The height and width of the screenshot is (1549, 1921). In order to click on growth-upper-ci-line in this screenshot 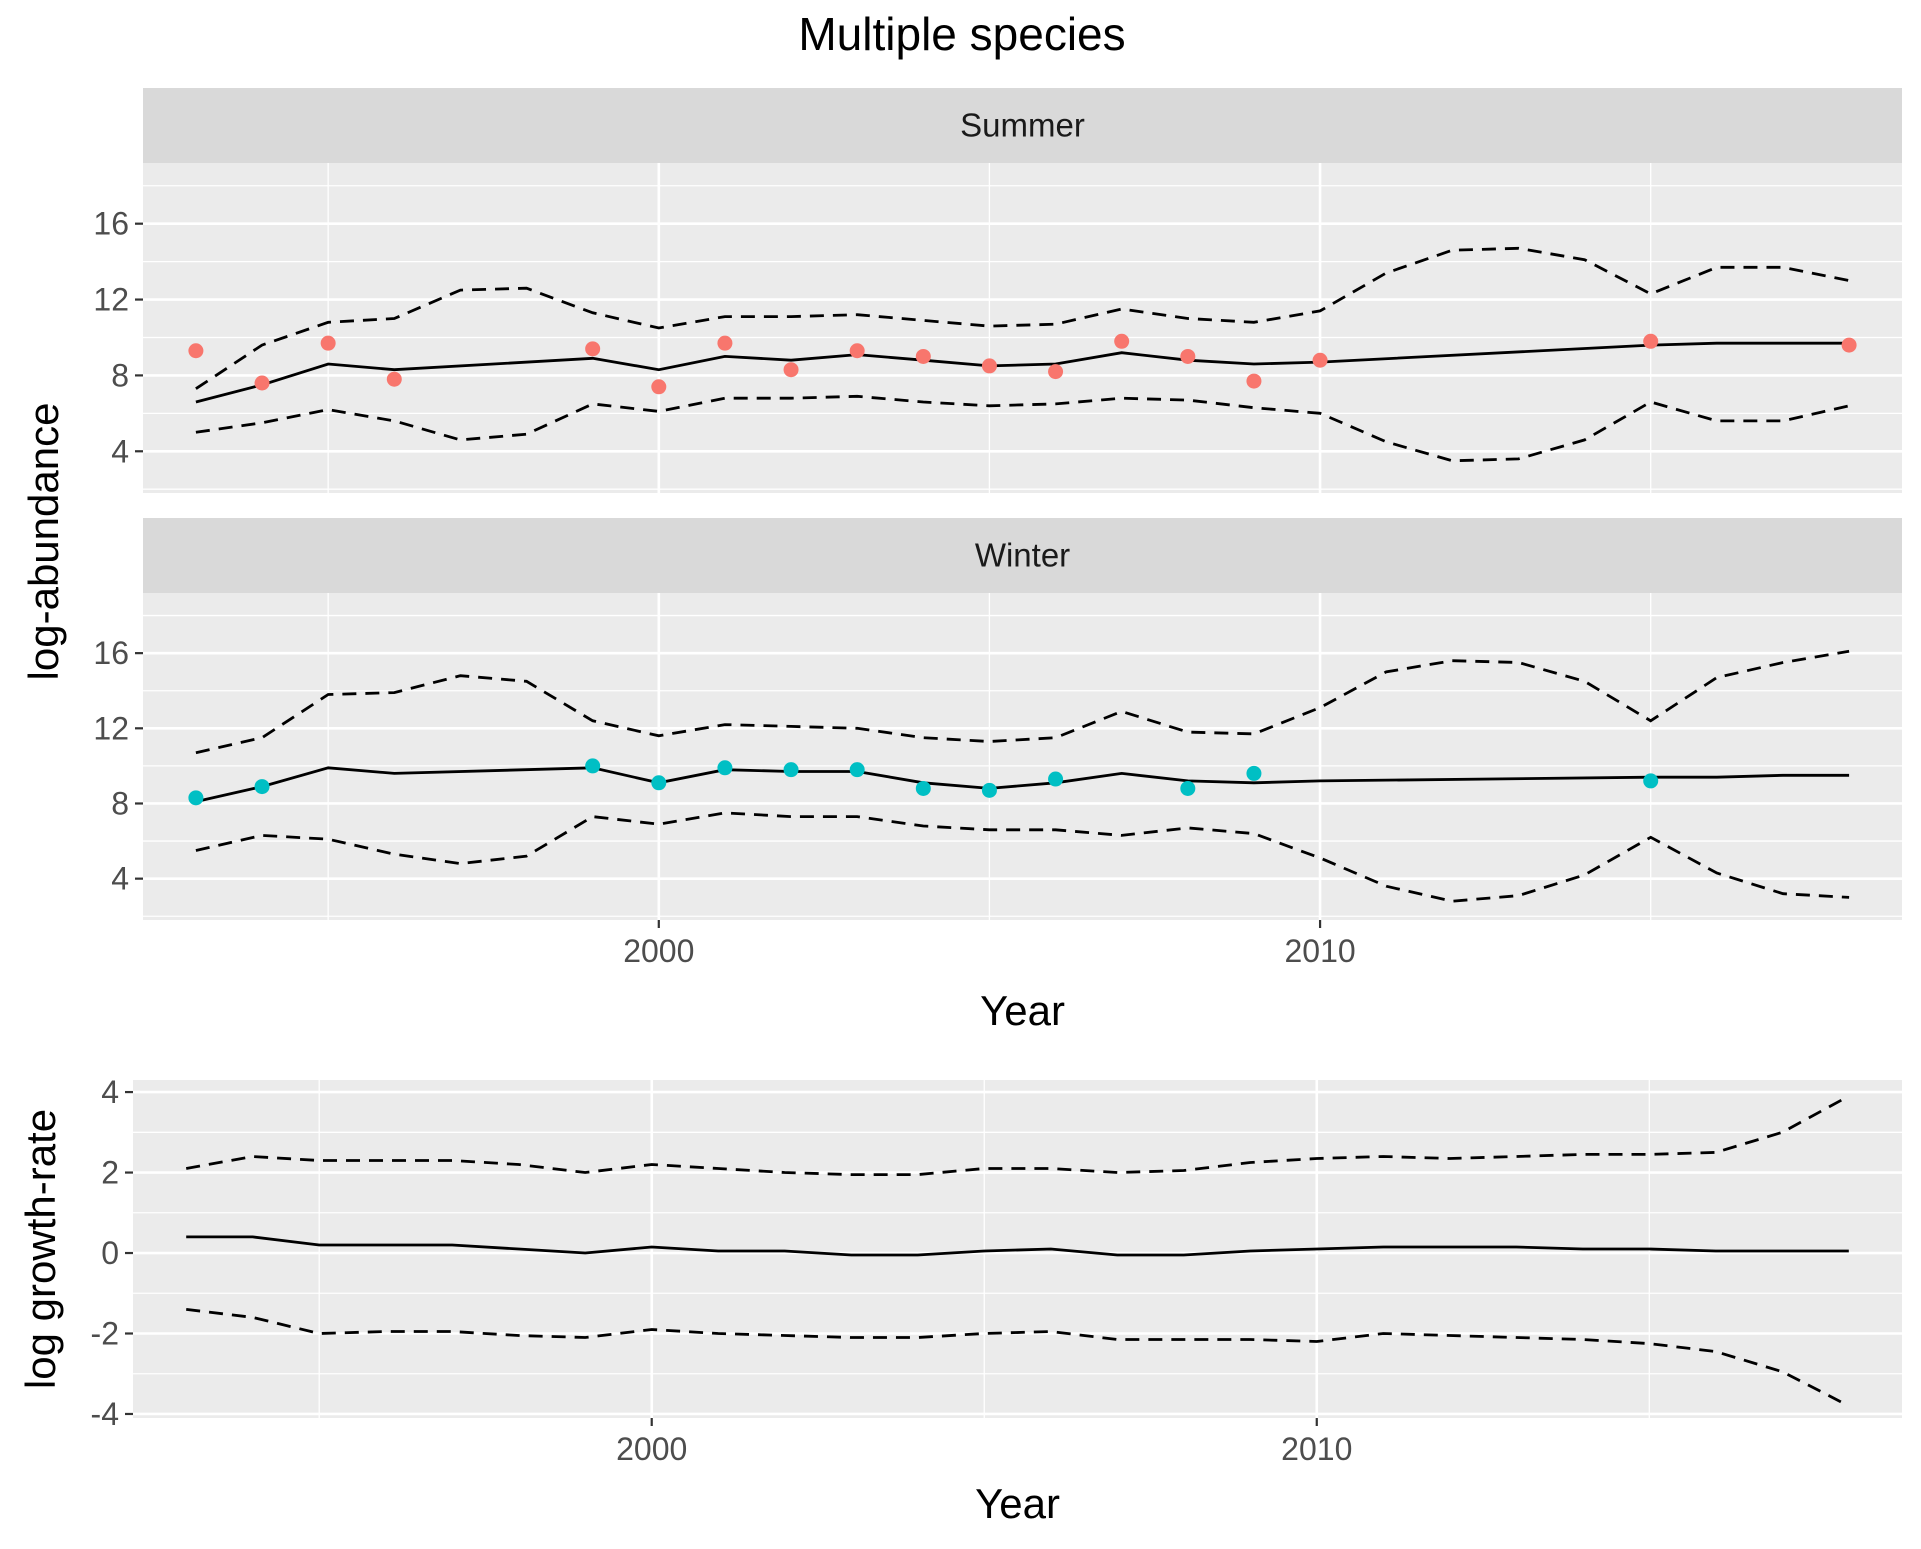, I will do `click(1017, 1135)`.